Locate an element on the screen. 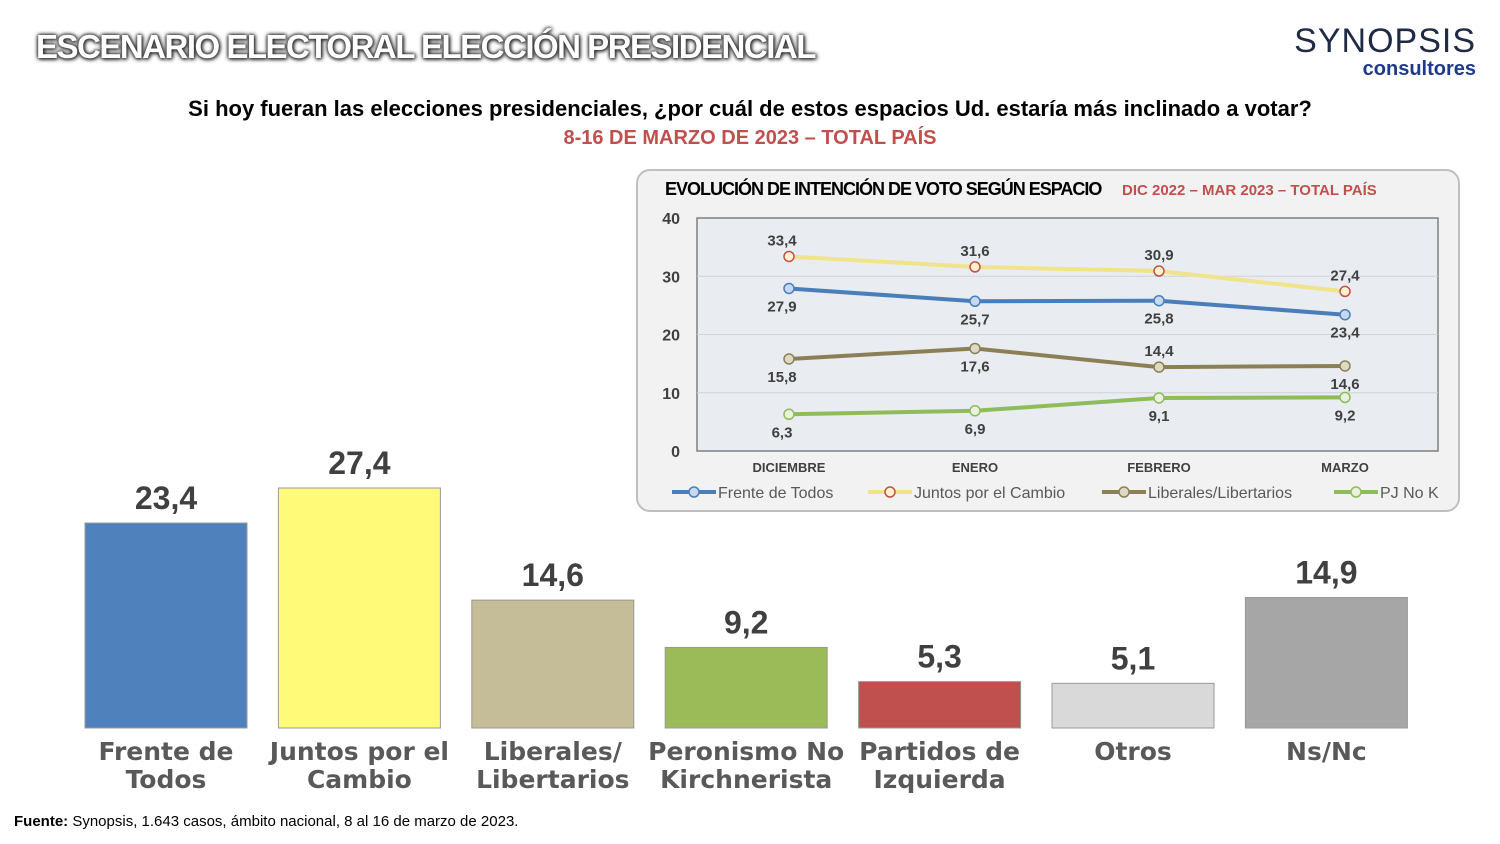  data-label: 14,6 is located at coordinates (1344, 384).